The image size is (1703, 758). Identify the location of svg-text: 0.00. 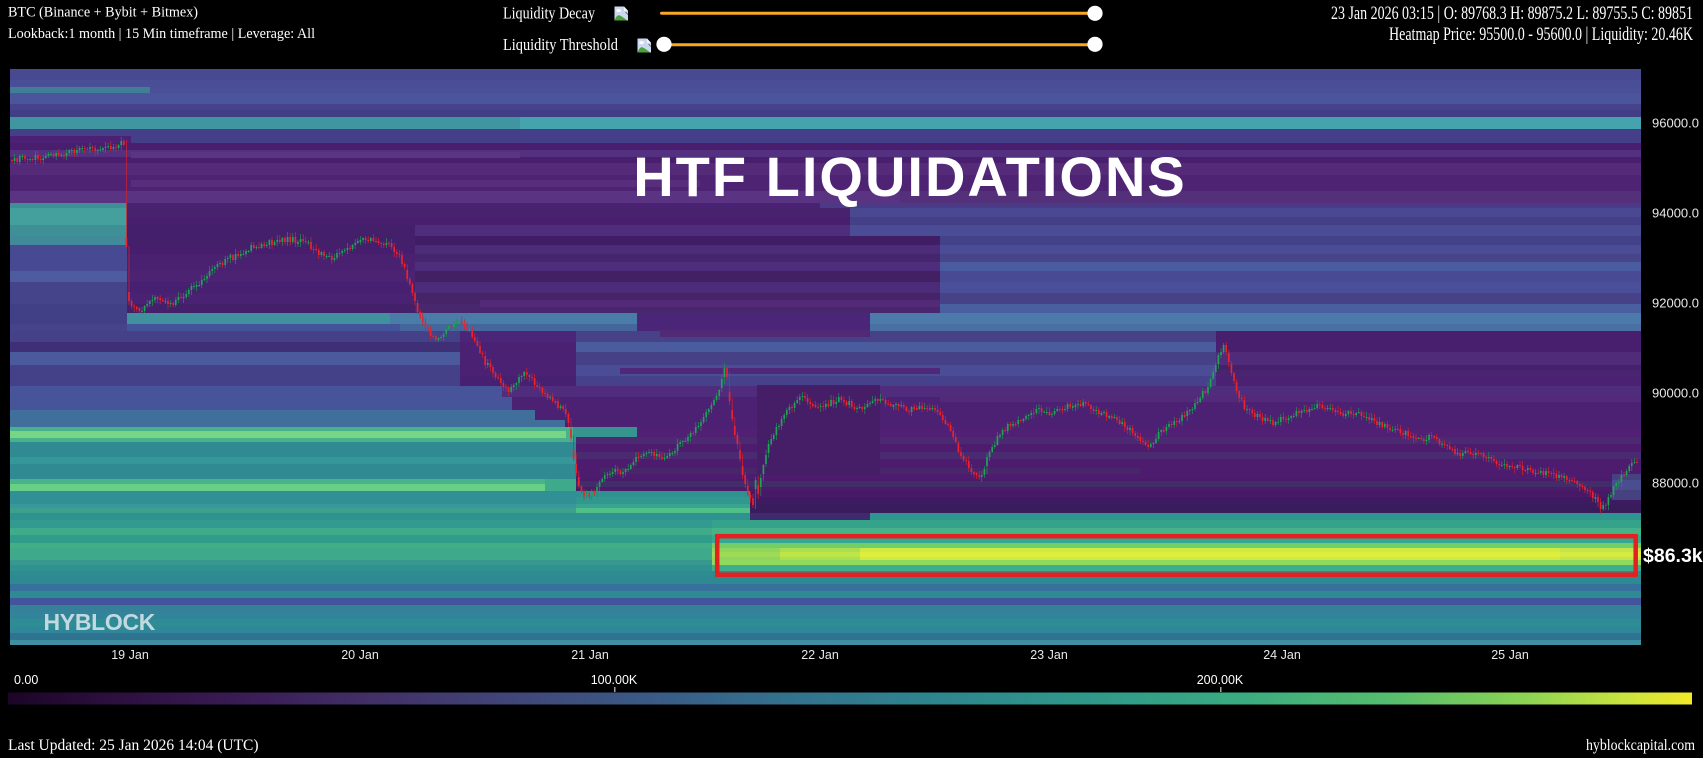
(26, 680).